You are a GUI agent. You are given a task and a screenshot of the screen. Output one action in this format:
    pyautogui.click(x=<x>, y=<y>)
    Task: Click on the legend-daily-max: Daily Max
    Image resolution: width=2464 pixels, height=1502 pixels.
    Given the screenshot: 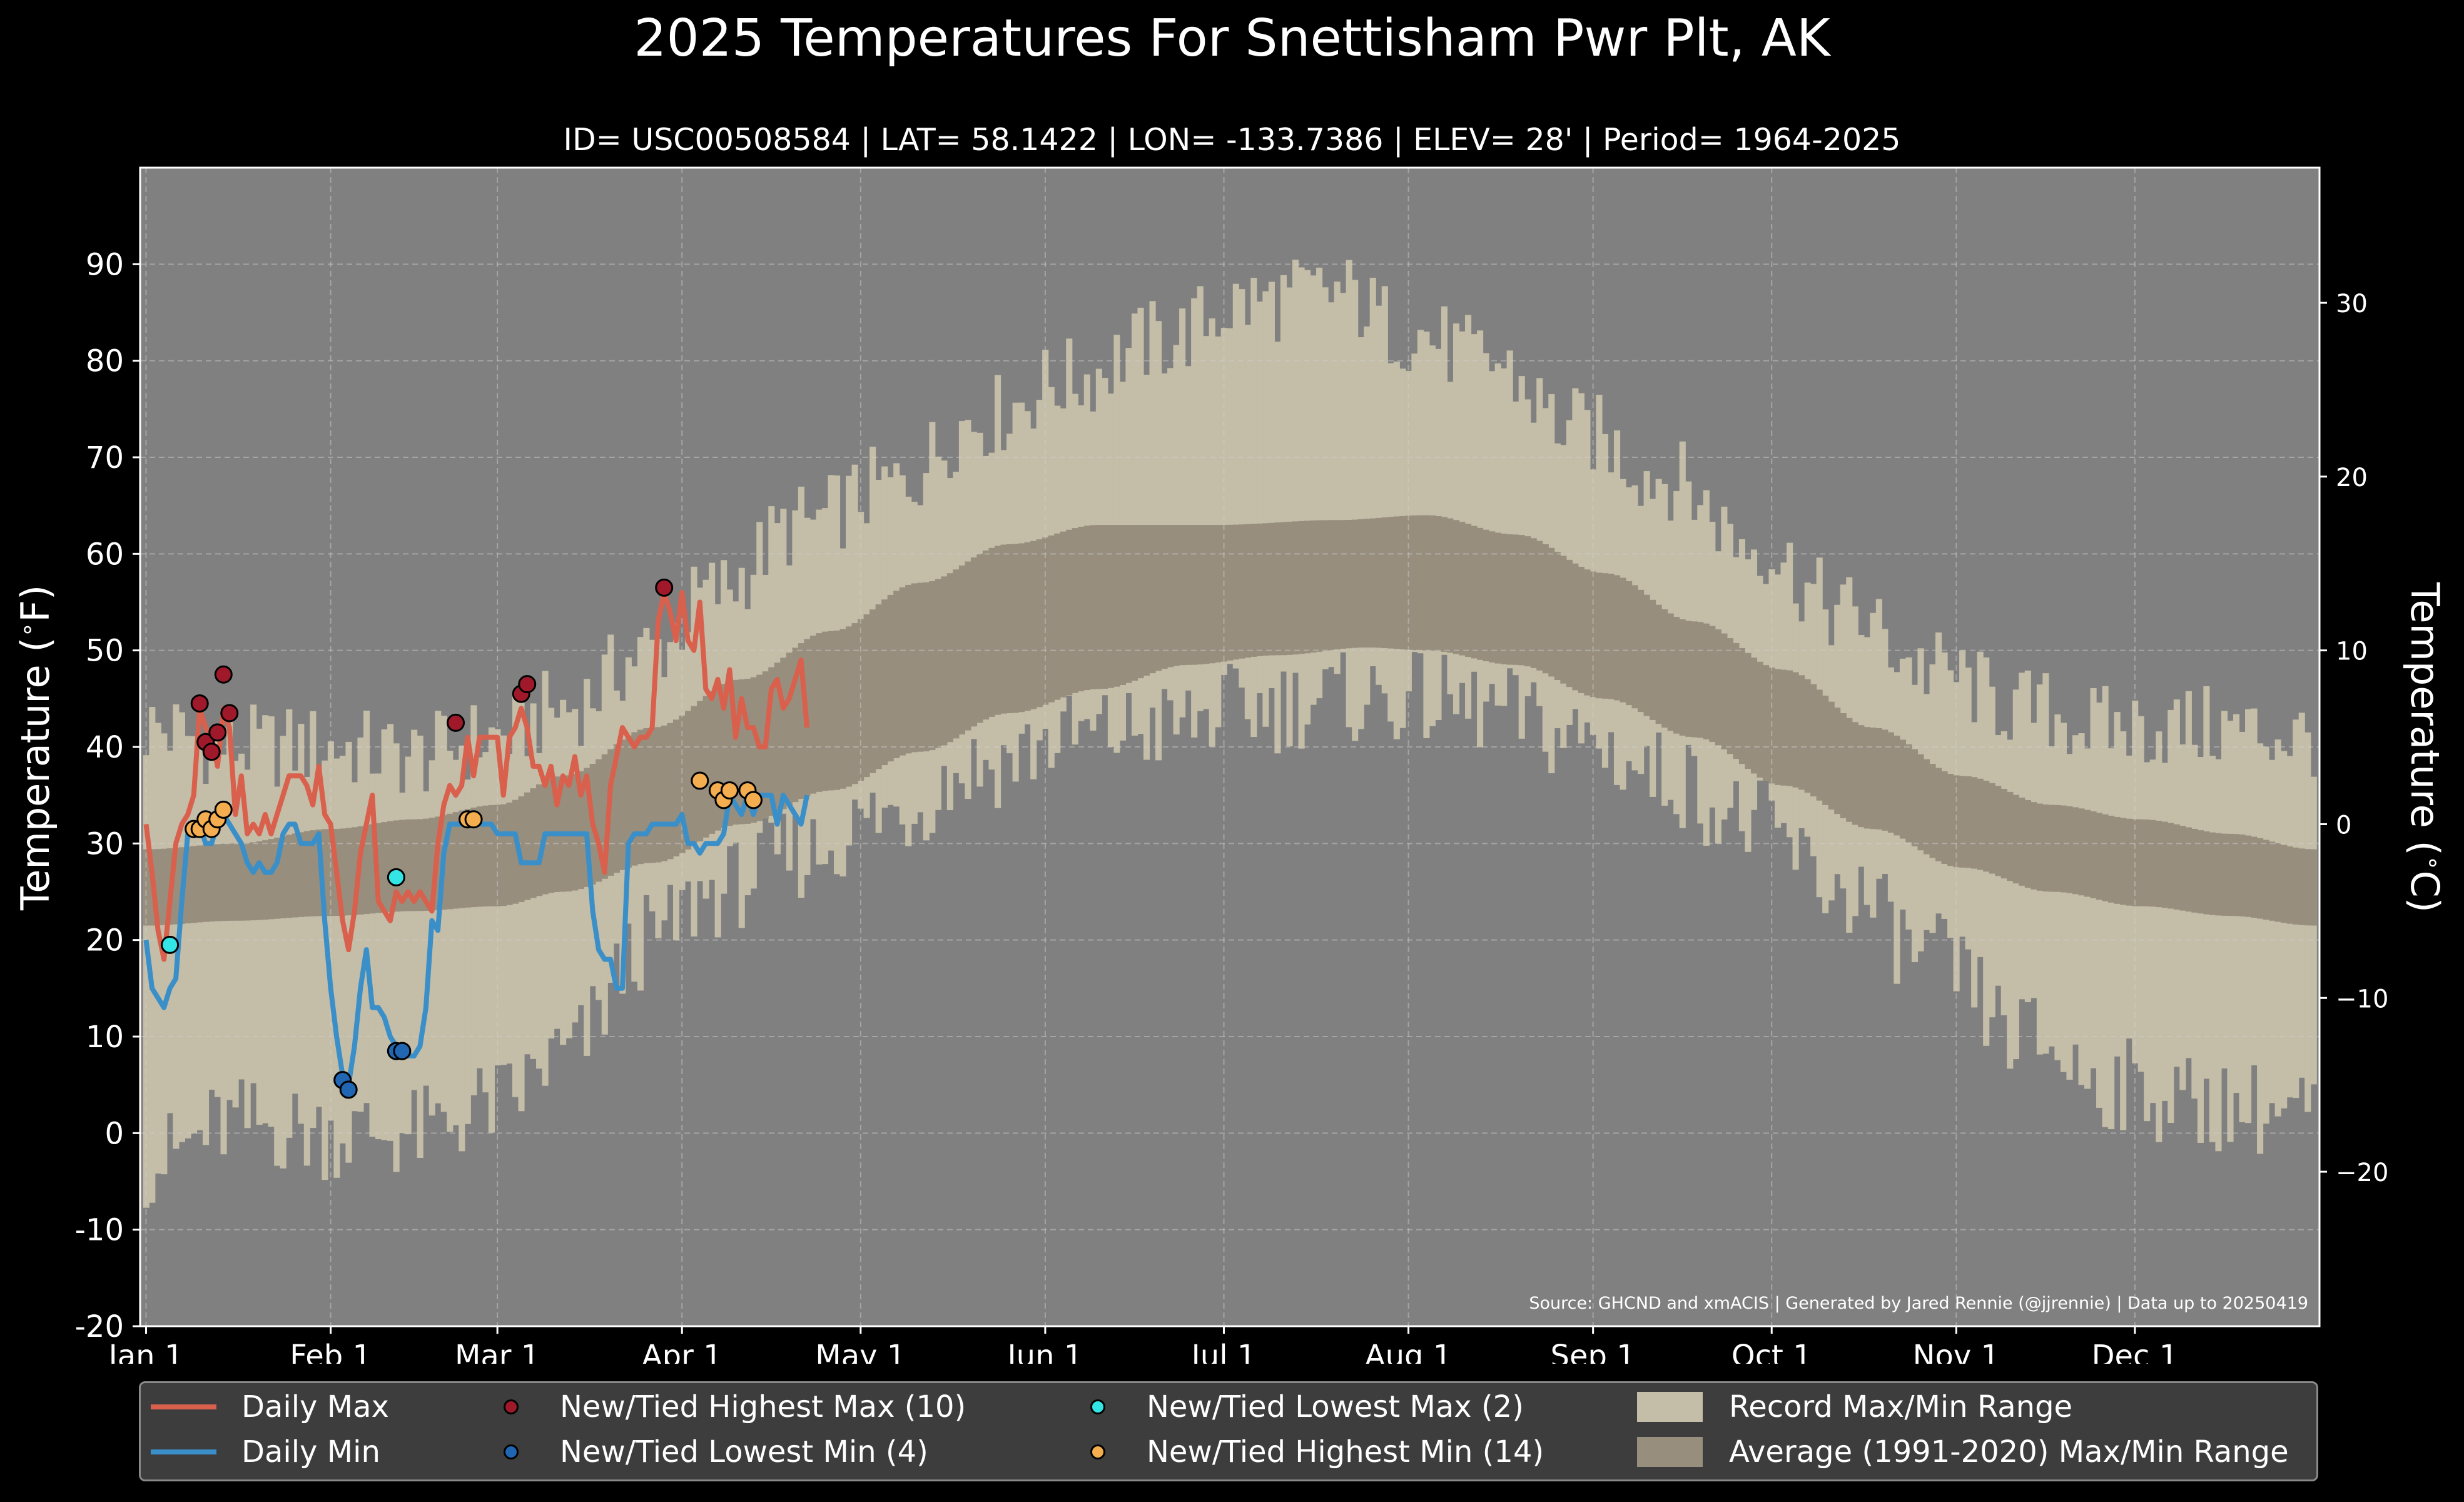 What is the action you would take?
    pyautogui.click(x=270, y=1407)
    